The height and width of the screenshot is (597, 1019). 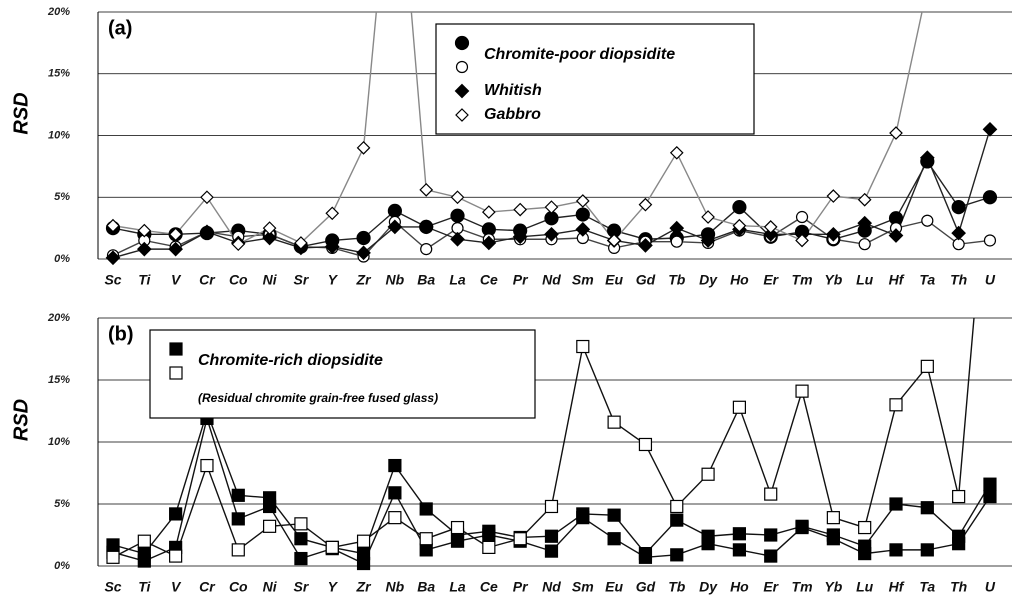 I want to click on x-tick-label: Yb, so click(x=833, y=587).